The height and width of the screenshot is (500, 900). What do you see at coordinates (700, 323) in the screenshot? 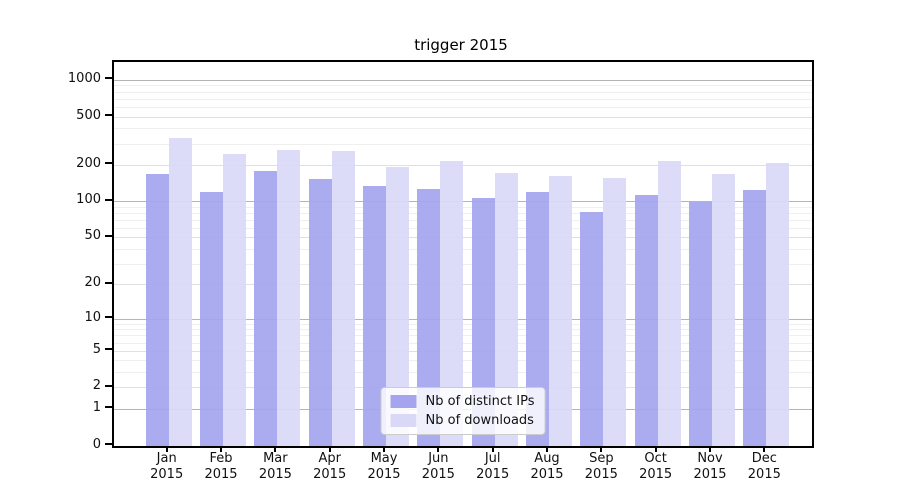
I see `bar-nov-distinct-ips` at bounding box center [700, 323].